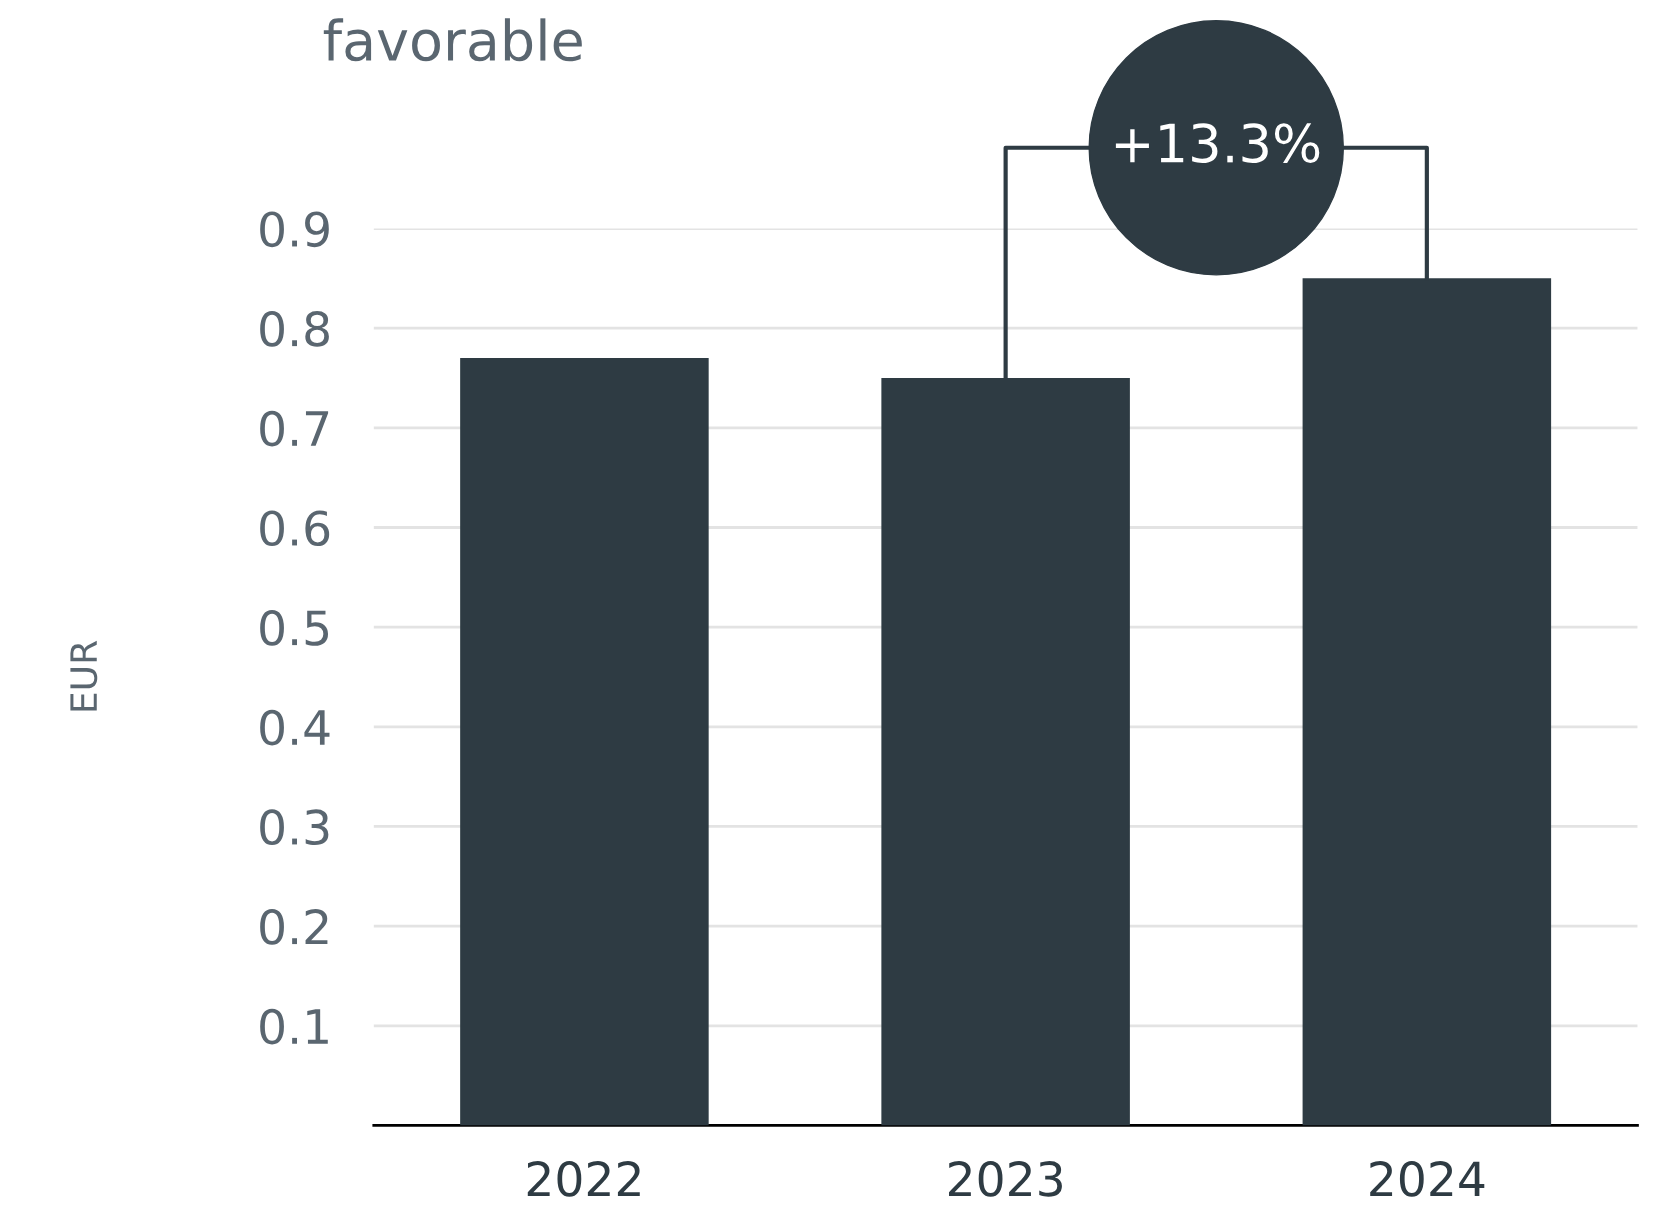 The image size is (1654, 1222). Describe the element at coordinates (584, 742) in the screenshot. I see `bar` at that location.